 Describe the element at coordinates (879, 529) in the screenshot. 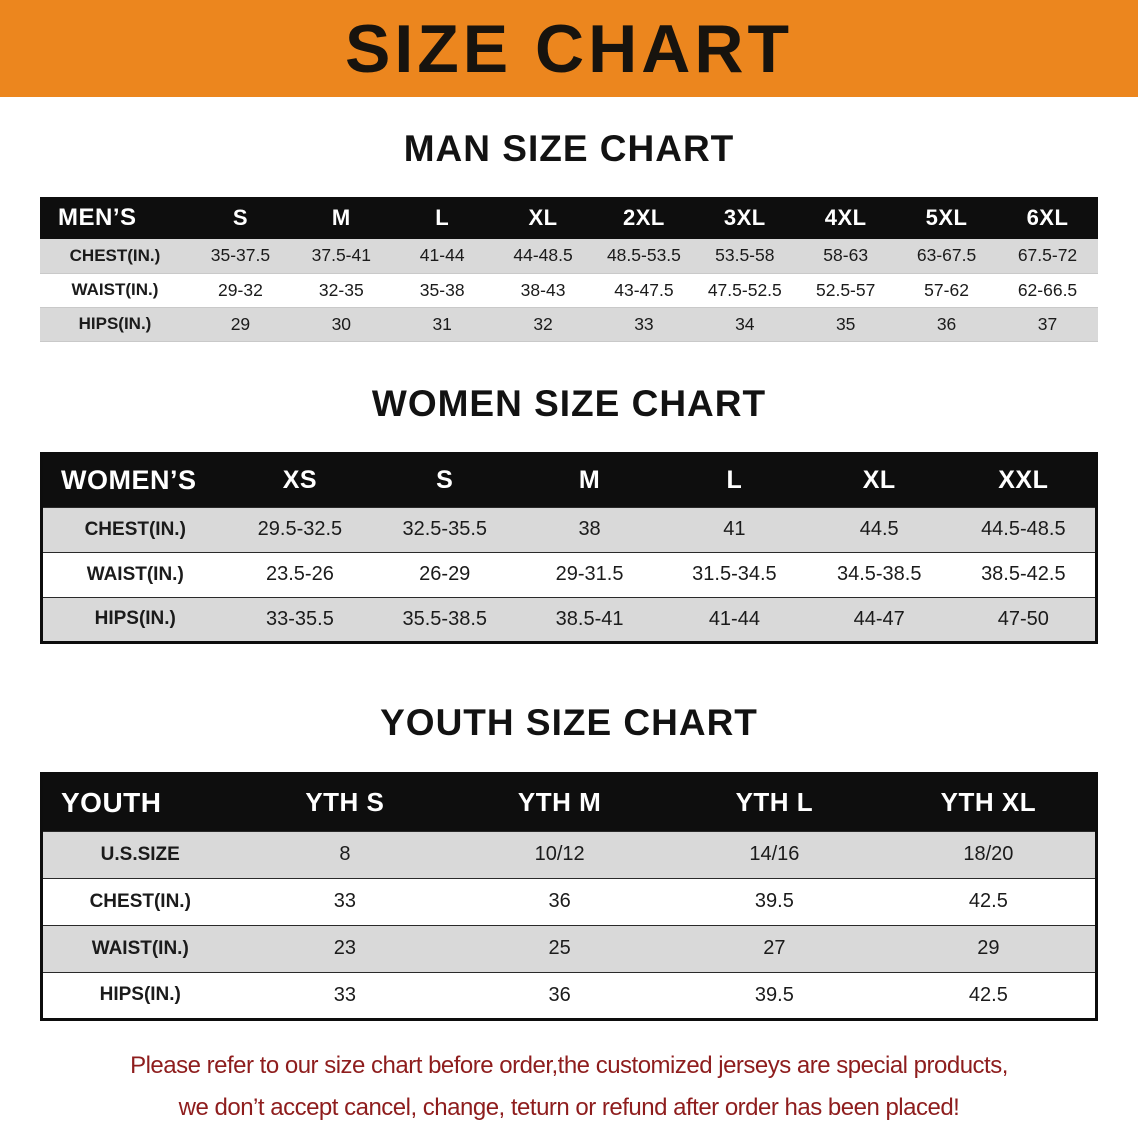

I see `size-value-cell: 44.5` at that location.